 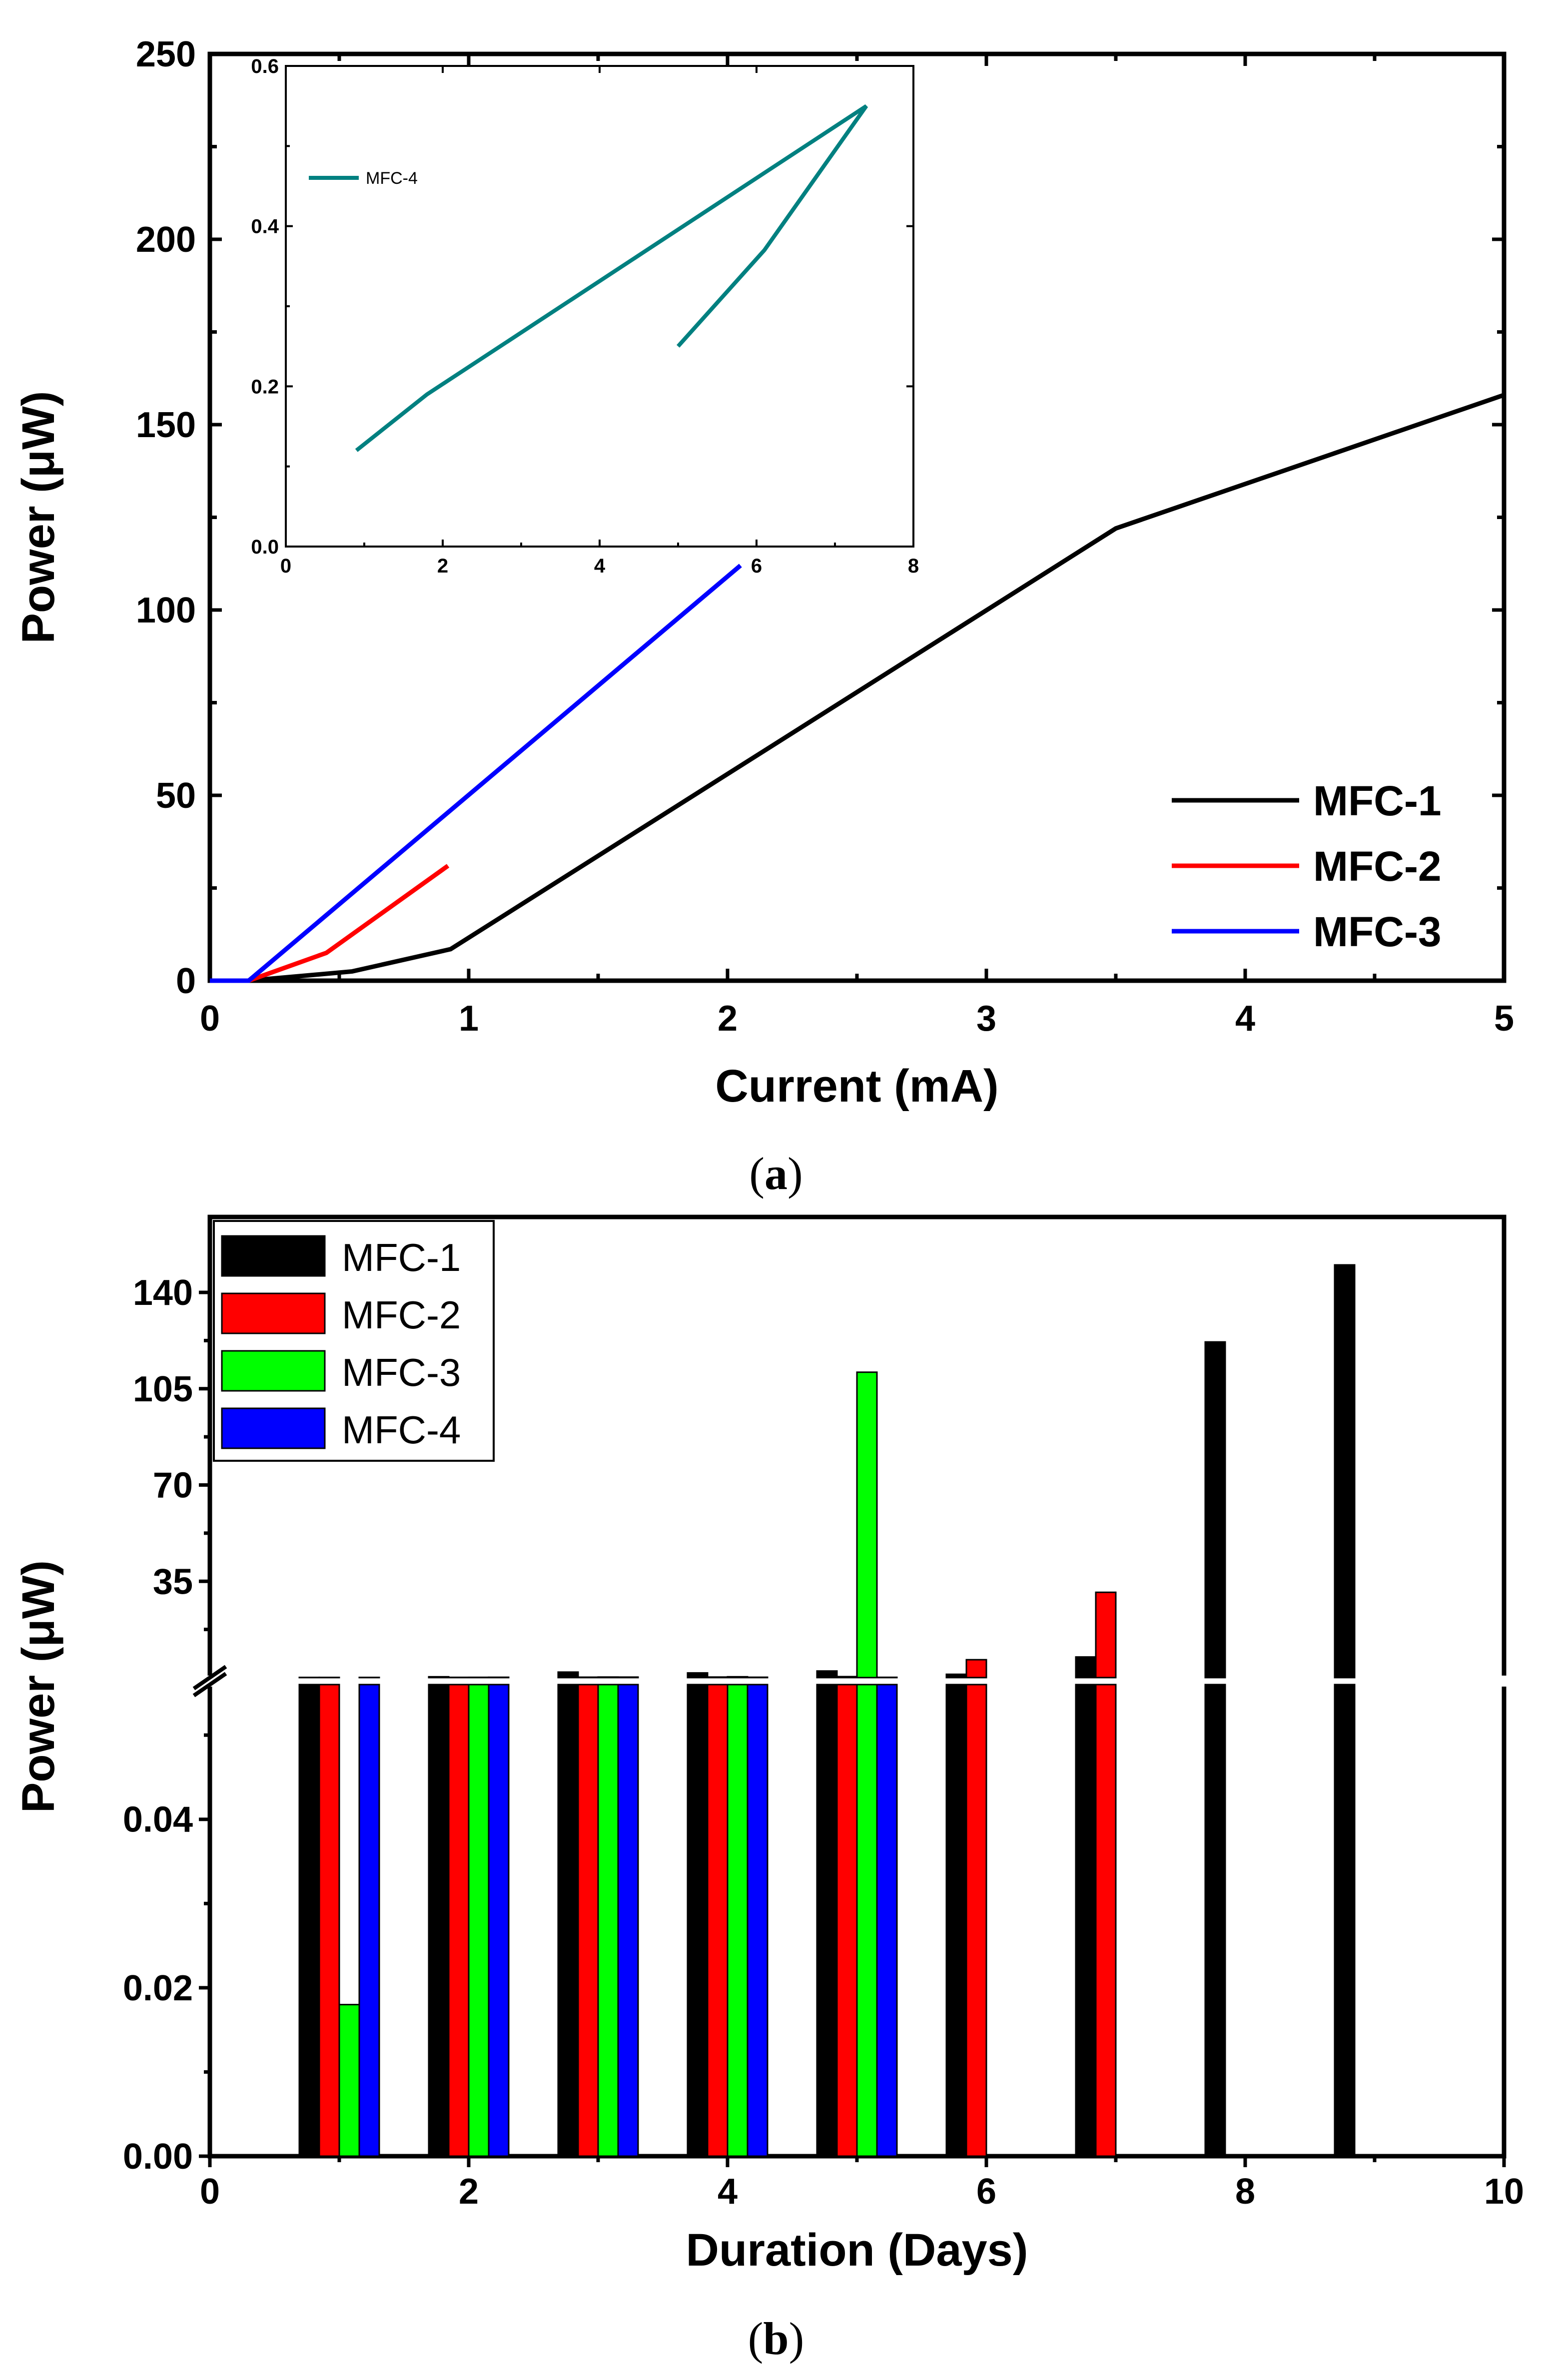 What do you see at coordinates (173, 1486) in the screenshot?
I see `y-tick-label-upper-b: 70` at bounding box center [173, 1486].